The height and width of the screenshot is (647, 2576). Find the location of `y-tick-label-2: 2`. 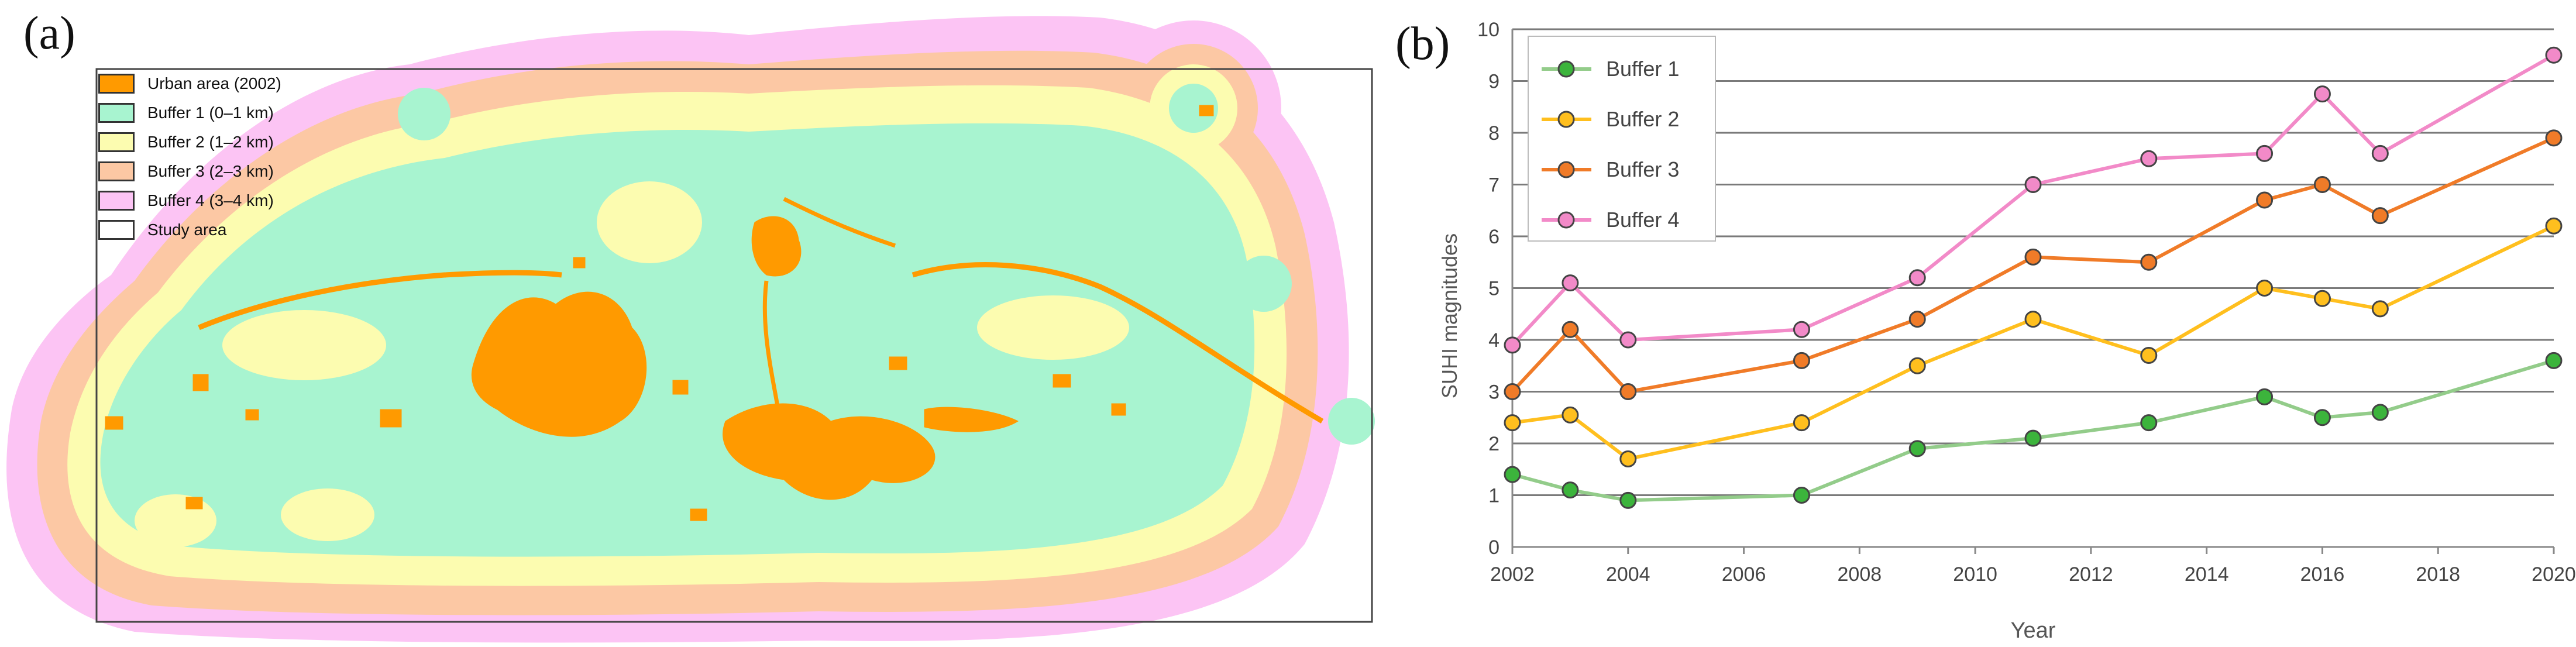

y-tick-label-2: 2 is located at coordinates (1494, 444).